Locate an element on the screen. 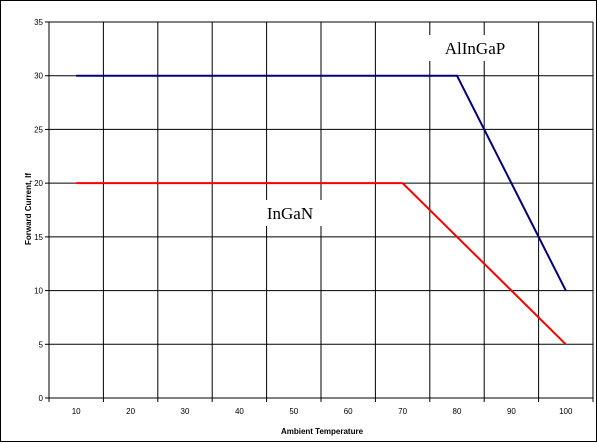 The height and width of the screenshot is (443, 597). y-tick-label: 5 is located at coordinates (41, 344).